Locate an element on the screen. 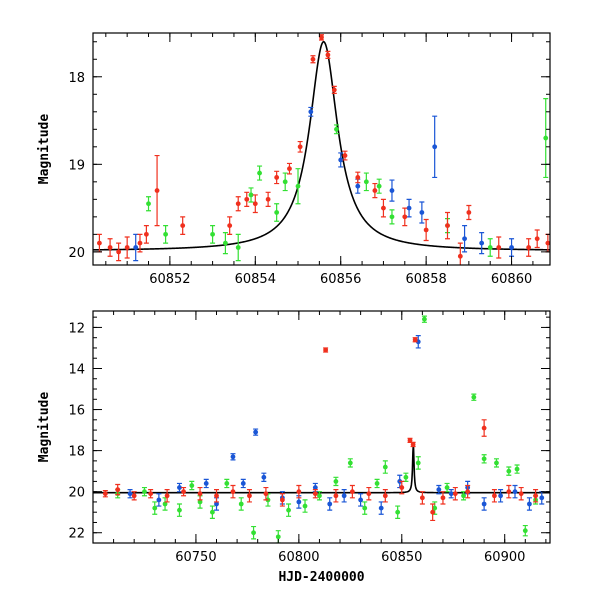  x-tick-label: 60750 is located at coordinates (195, 557).